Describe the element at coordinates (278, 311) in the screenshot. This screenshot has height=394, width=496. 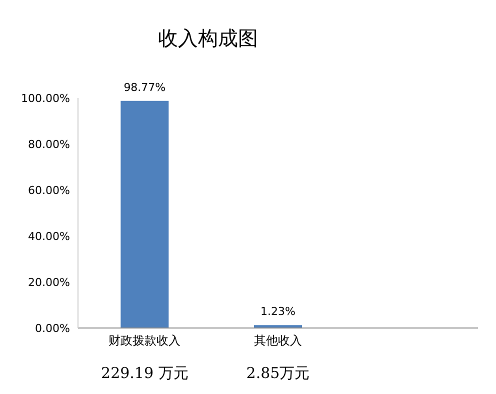
I see `data-label: 1.23%` at that location.